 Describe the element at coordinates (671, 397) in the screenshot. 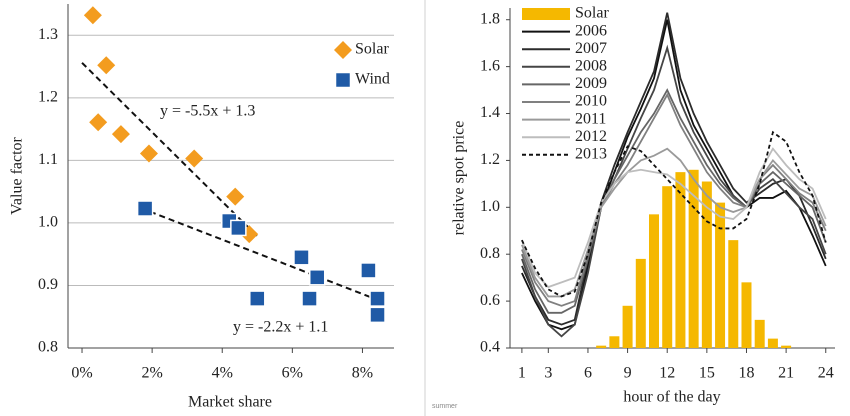

I see `x-axis-label: hour of the day` at that location.